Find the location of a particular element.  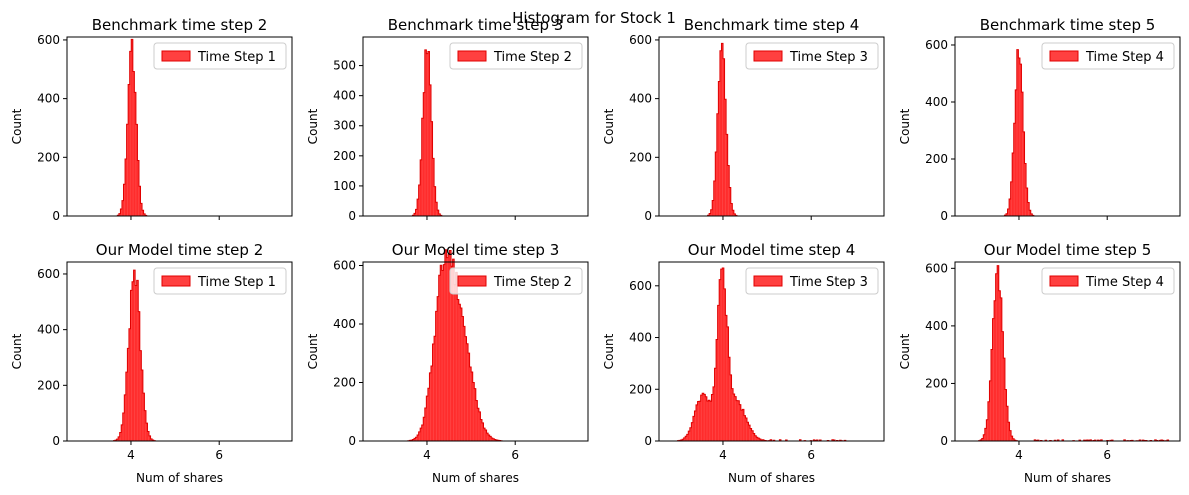

y-axis-label: Count is located at coordinates (17, 126).